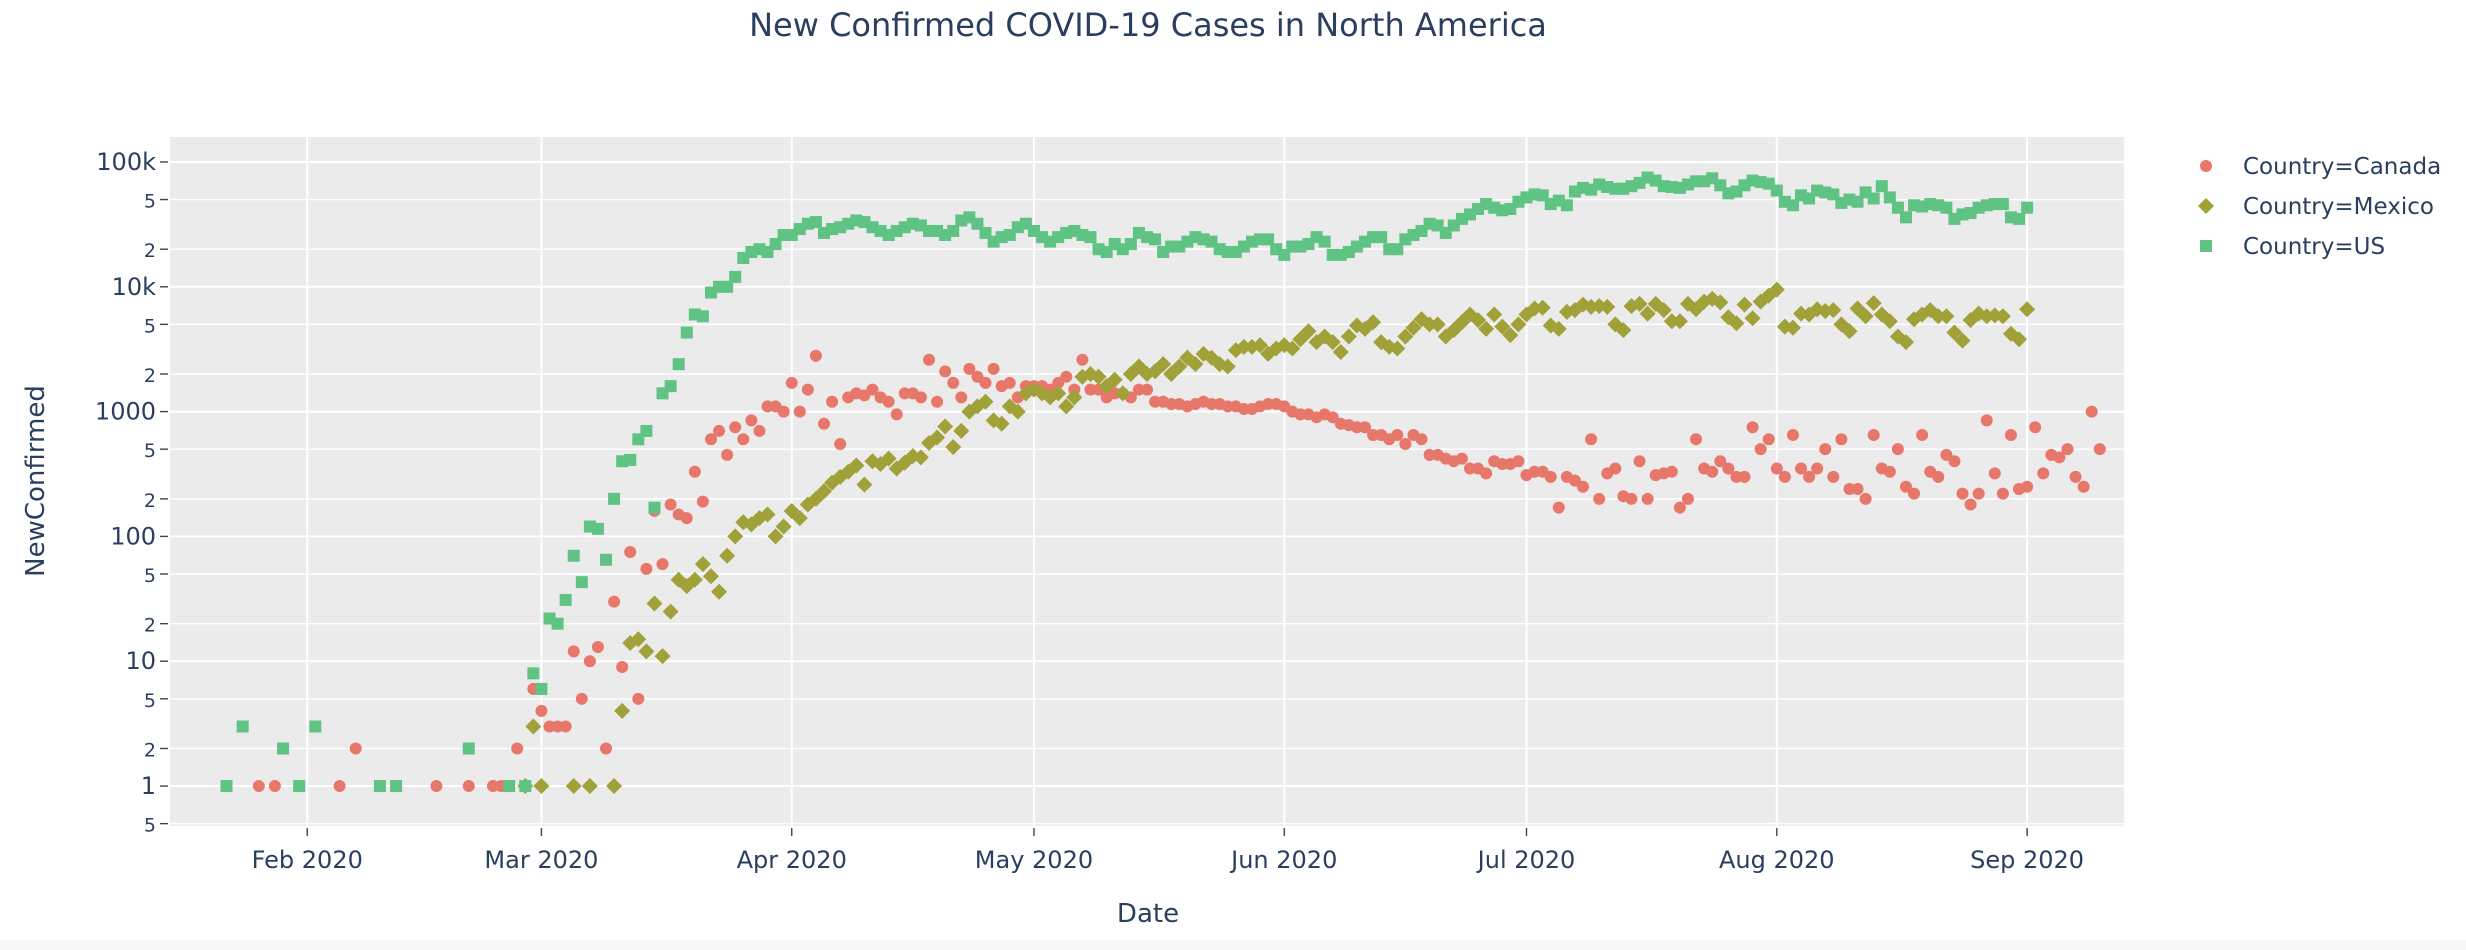 This screenshot has width=2466, height=950. I want to click on footer-strip, so click(1233, 945).